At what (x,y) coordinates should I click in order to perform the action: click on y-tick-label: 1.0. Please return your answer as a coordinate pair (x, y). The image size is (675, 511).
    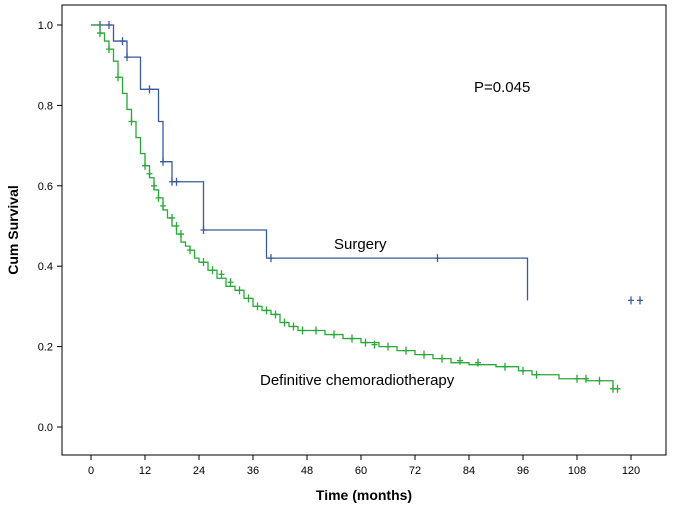
    Looking at the image, I should click on (45, 26).